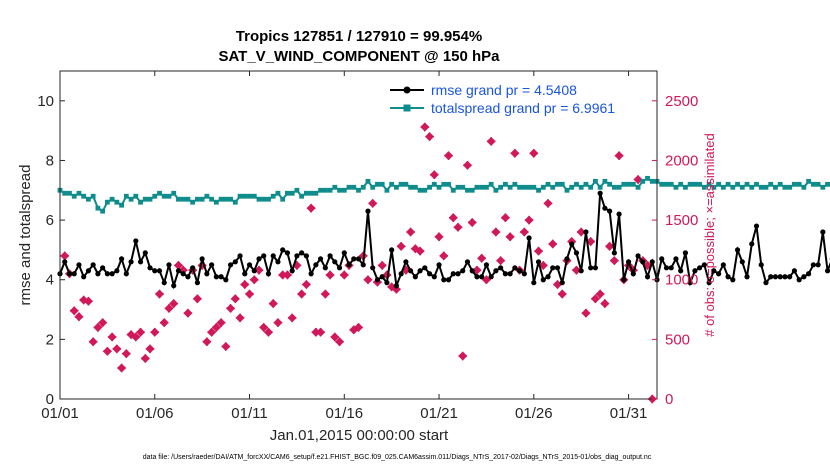  I want to click on y-axis-label-right: # of obs: o=possible; ×=assimilated, so click(709, 234).